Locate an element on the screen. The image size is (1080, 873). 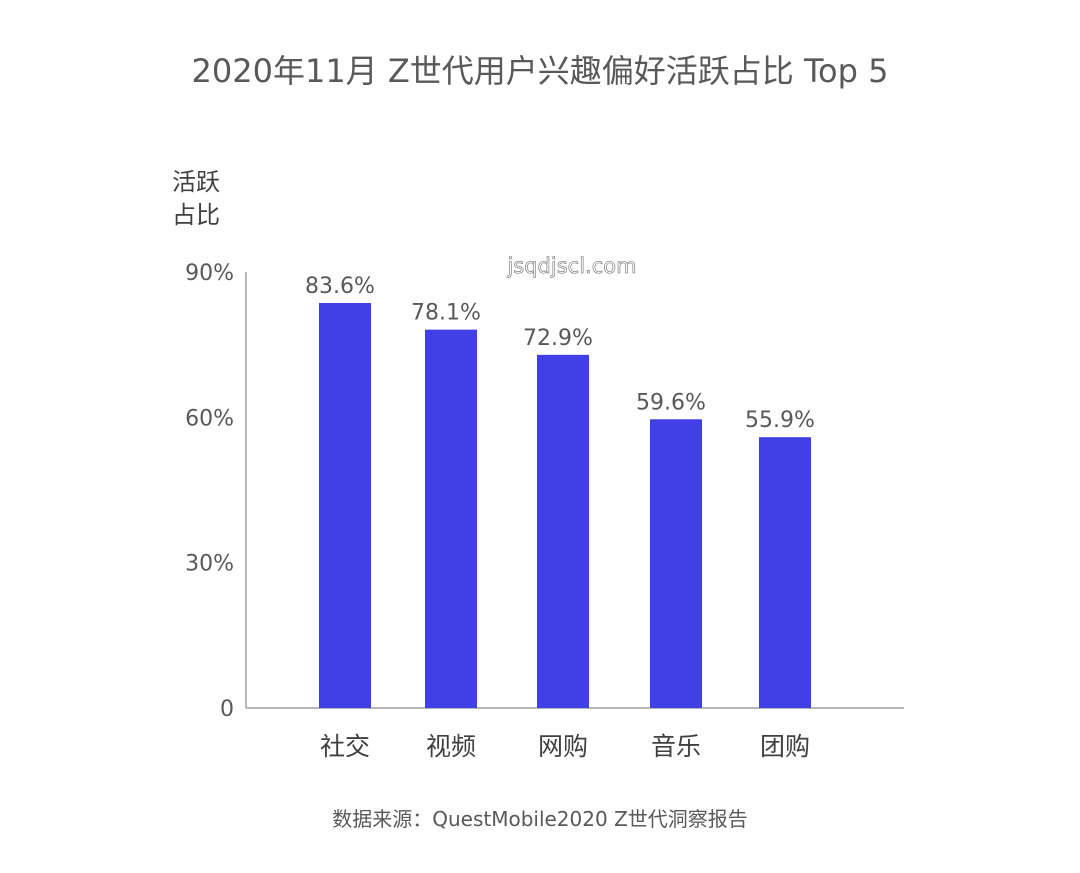
y-tick-label: 0 is located at coordinates (227, 709).